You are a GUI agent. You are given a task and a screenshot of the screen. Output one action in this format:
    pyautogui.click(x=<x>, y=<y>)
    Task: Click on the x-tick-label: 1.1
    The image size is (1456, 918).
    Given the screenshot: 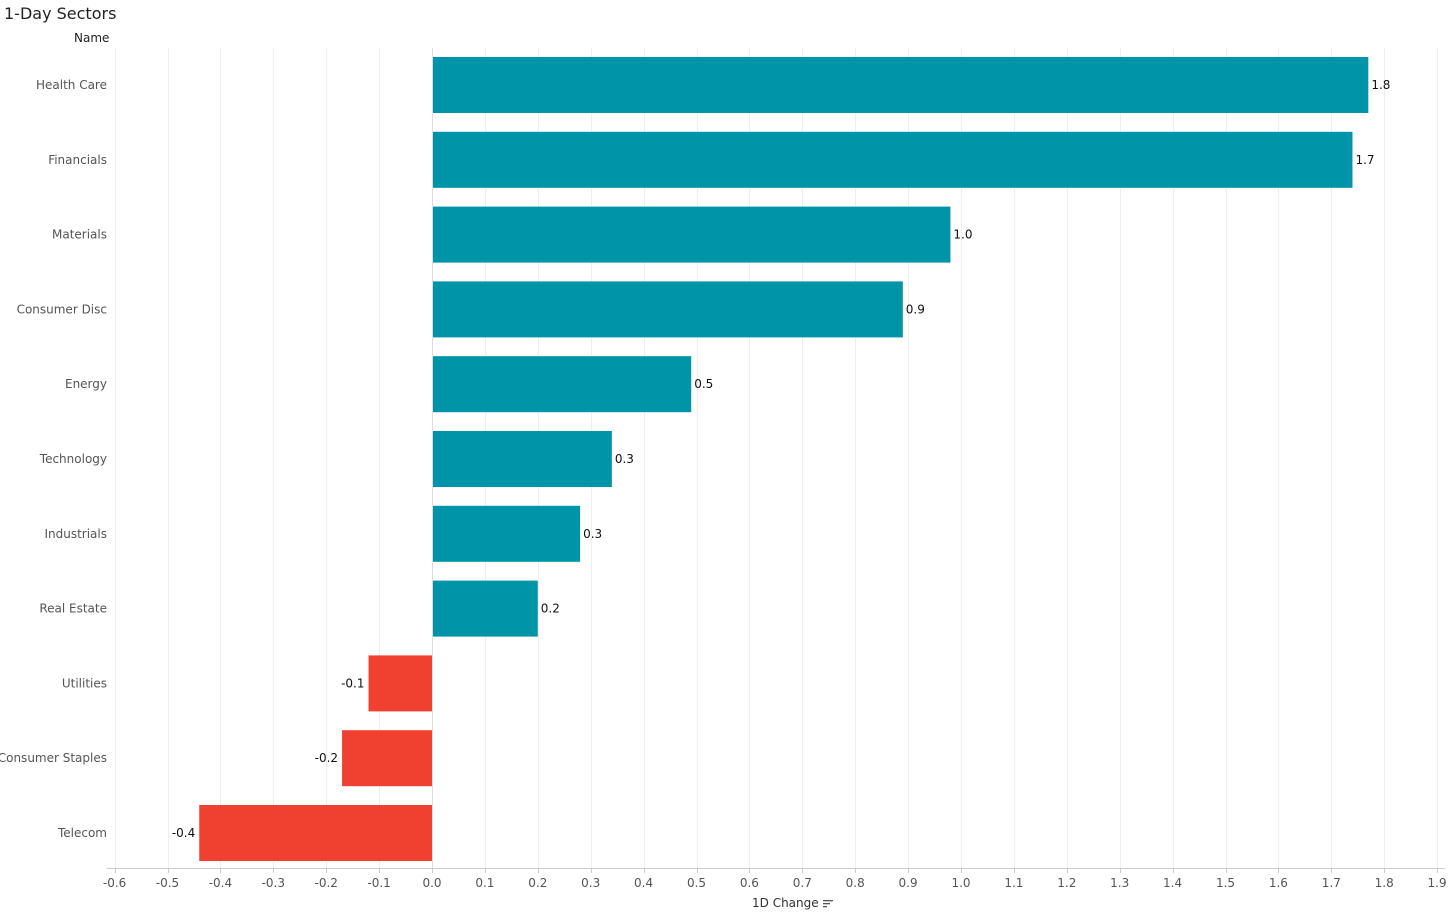 What is the action you would take?
    pyautogui.click(x=1013, y=883)
    